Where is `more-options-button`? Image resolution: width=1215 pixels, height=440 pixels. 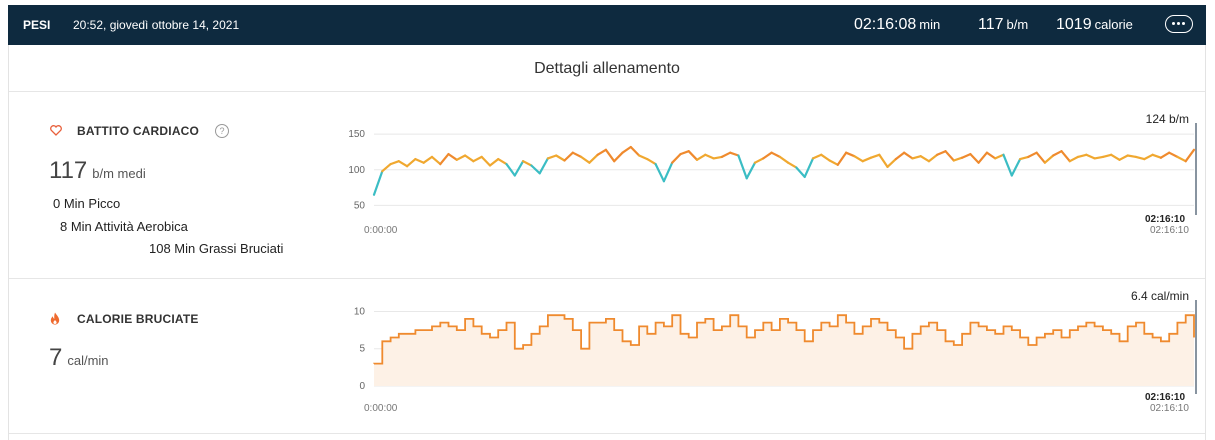
more-options-button is located at coordinates (1179, 24).